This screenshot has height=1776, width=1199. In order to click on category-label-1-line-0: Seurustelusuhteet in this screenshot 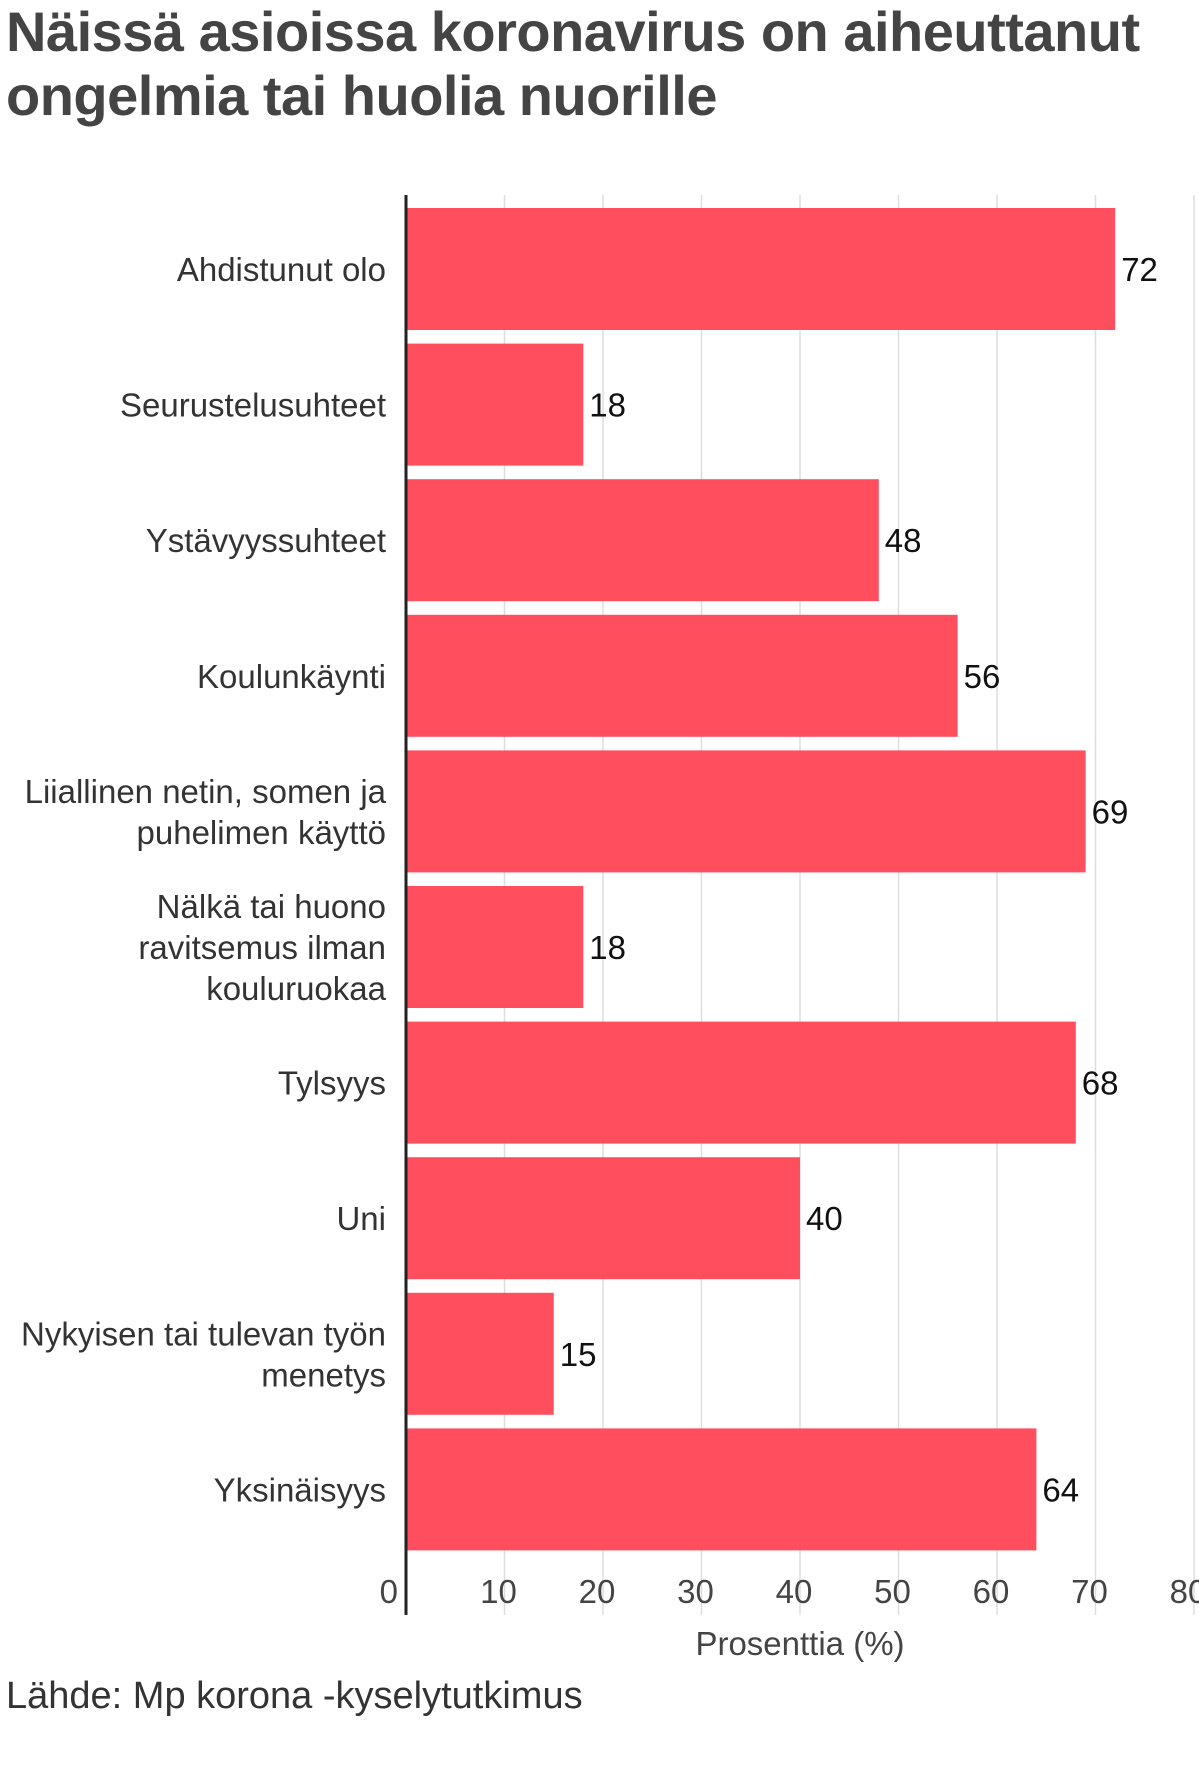, I will do `click(253, 405)`.